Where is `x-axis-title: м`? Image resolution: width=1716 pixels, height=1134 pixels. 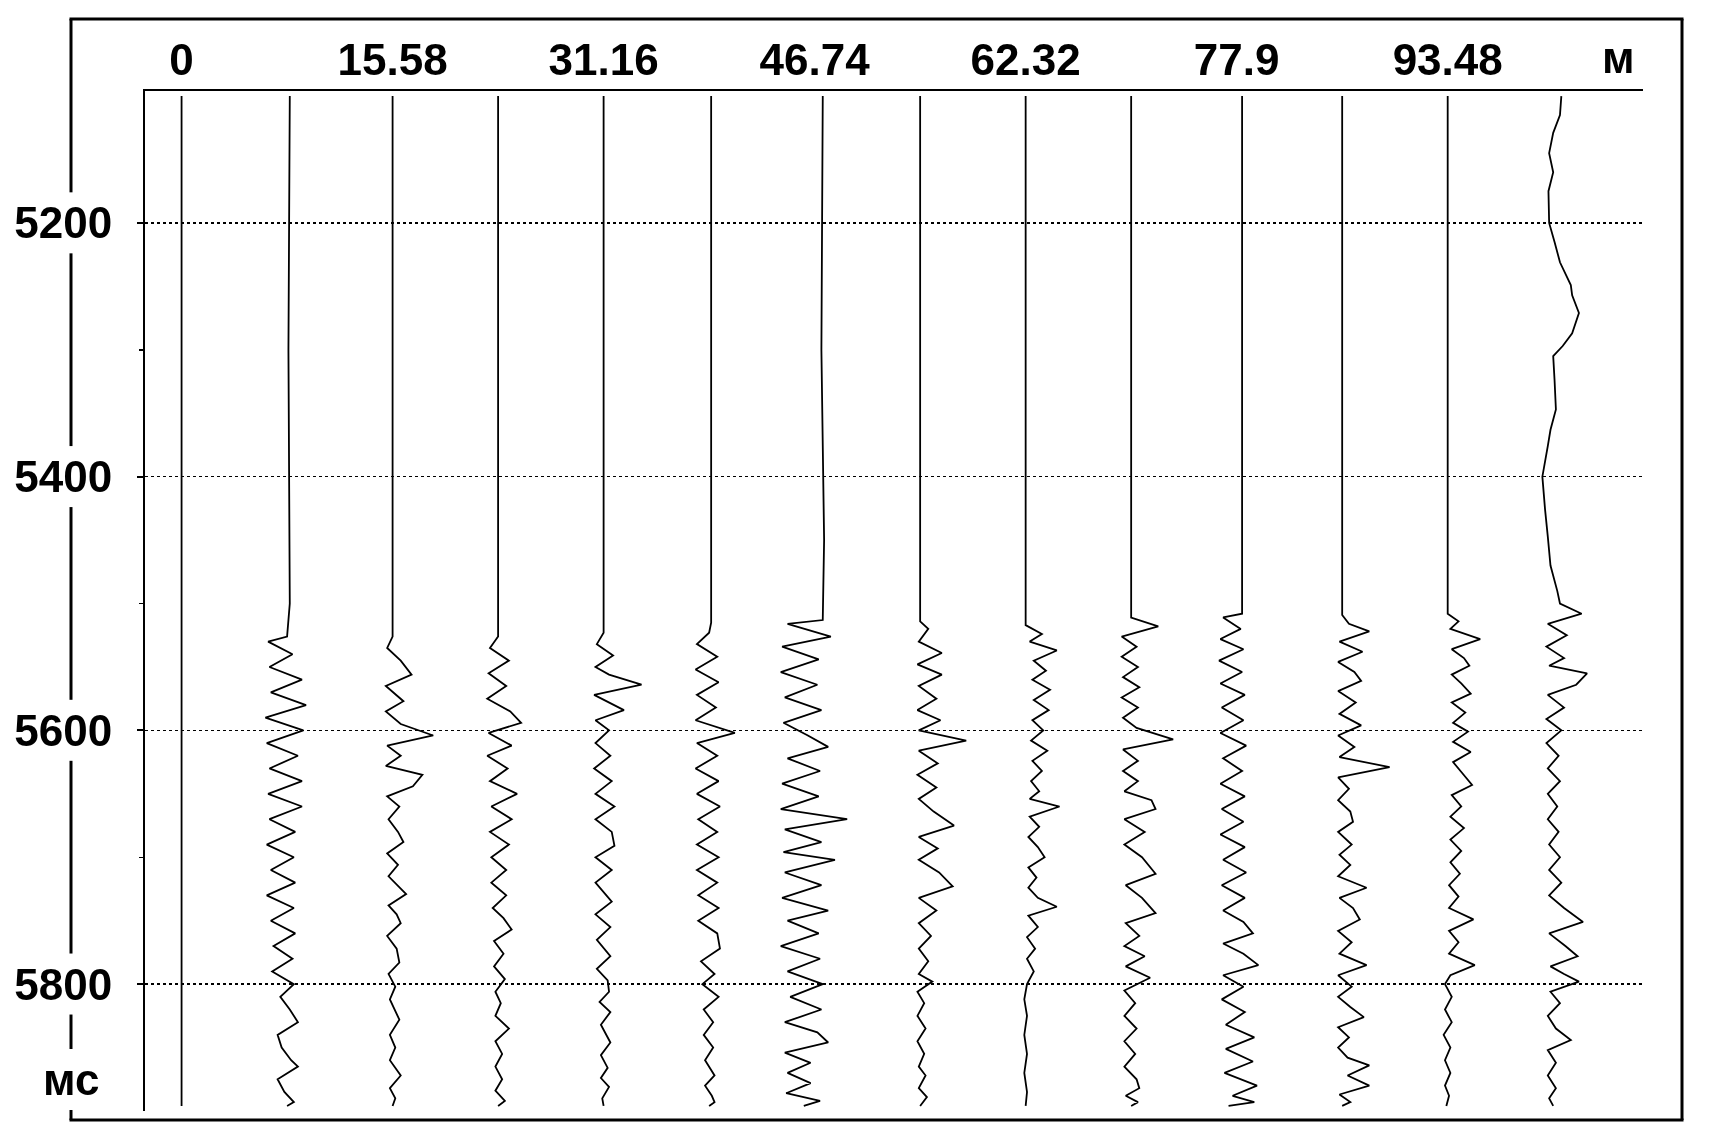 x-axis-title: м is located at coordinates (1618, 57).